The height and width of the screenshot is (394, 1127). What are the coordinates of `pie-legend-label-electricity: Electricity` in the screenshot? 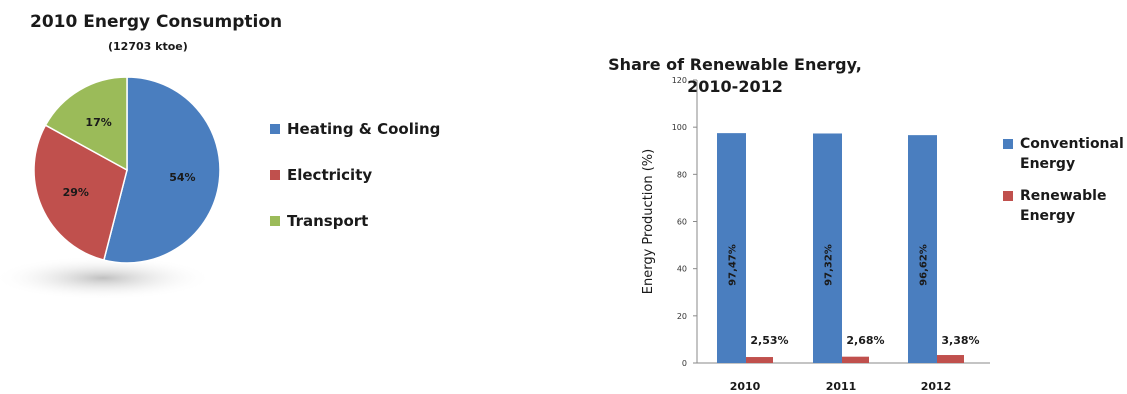 It's located at (330, 175).